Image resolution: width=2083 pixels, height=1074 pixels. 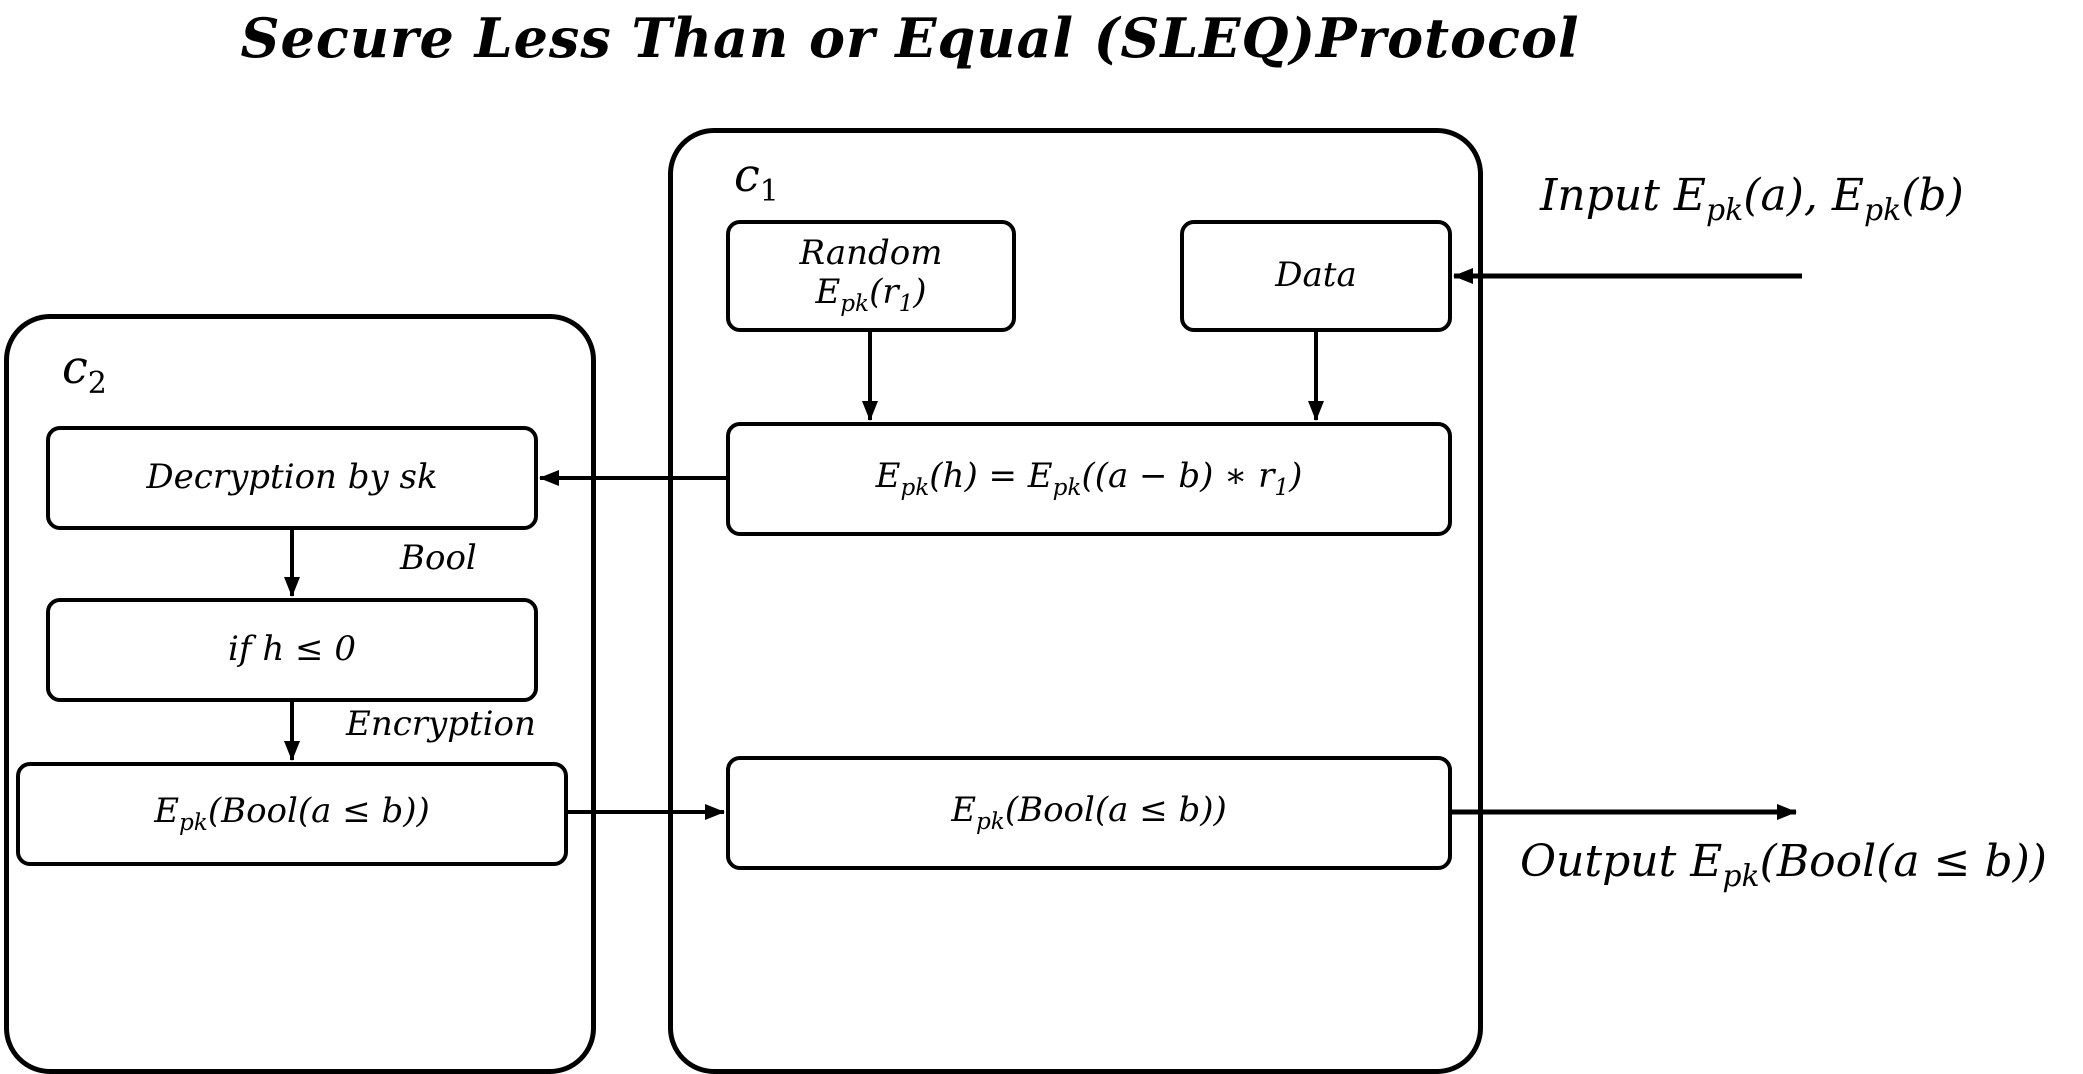 I want to click on h-sub: pk, so click(x=915, y=487).